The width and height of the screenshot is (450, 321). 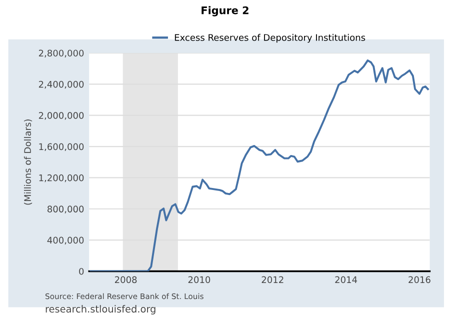 I want to click on x-tick-label: 2016, so click(x=419, y=280).